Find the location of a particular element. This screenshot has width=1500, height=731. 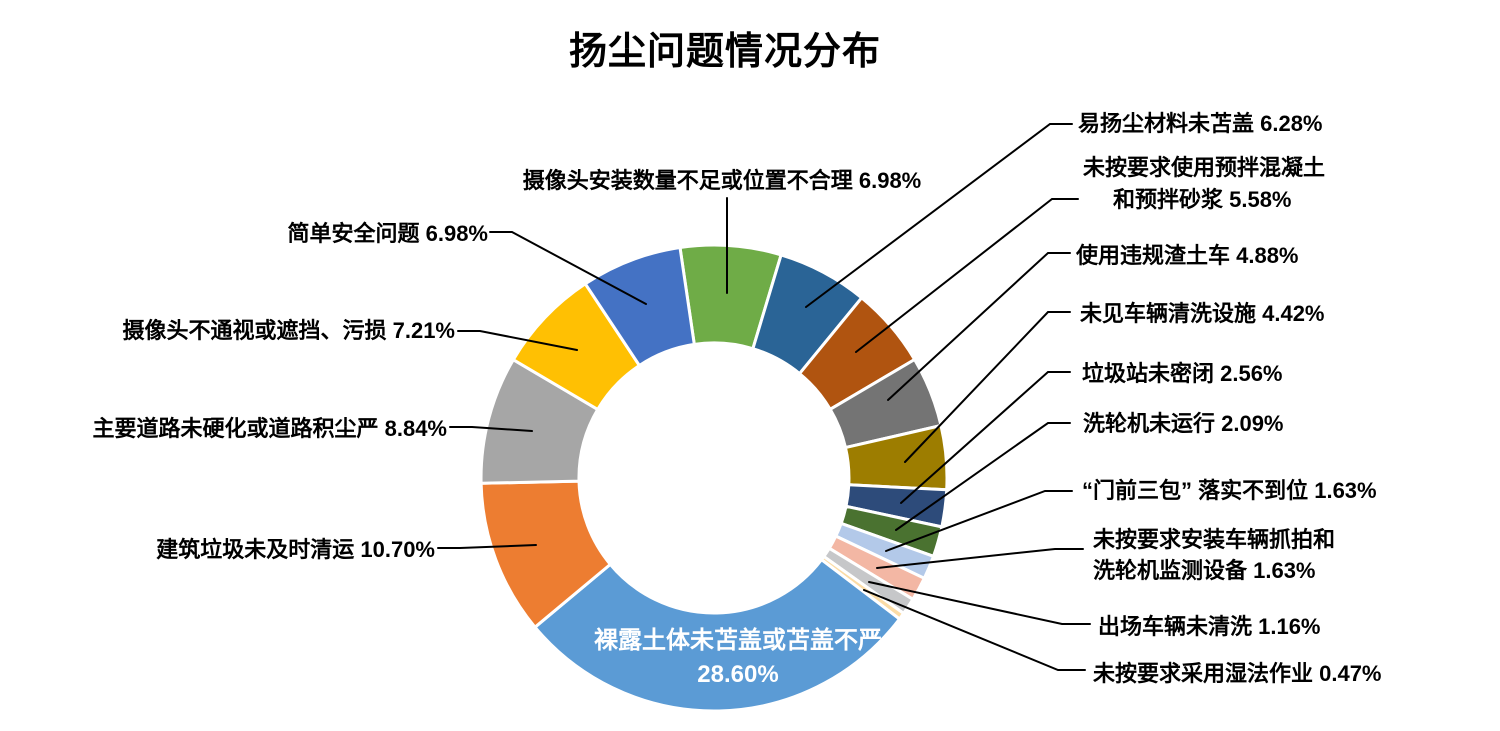

leader-line-front-door is located at coordinates (979, 521).